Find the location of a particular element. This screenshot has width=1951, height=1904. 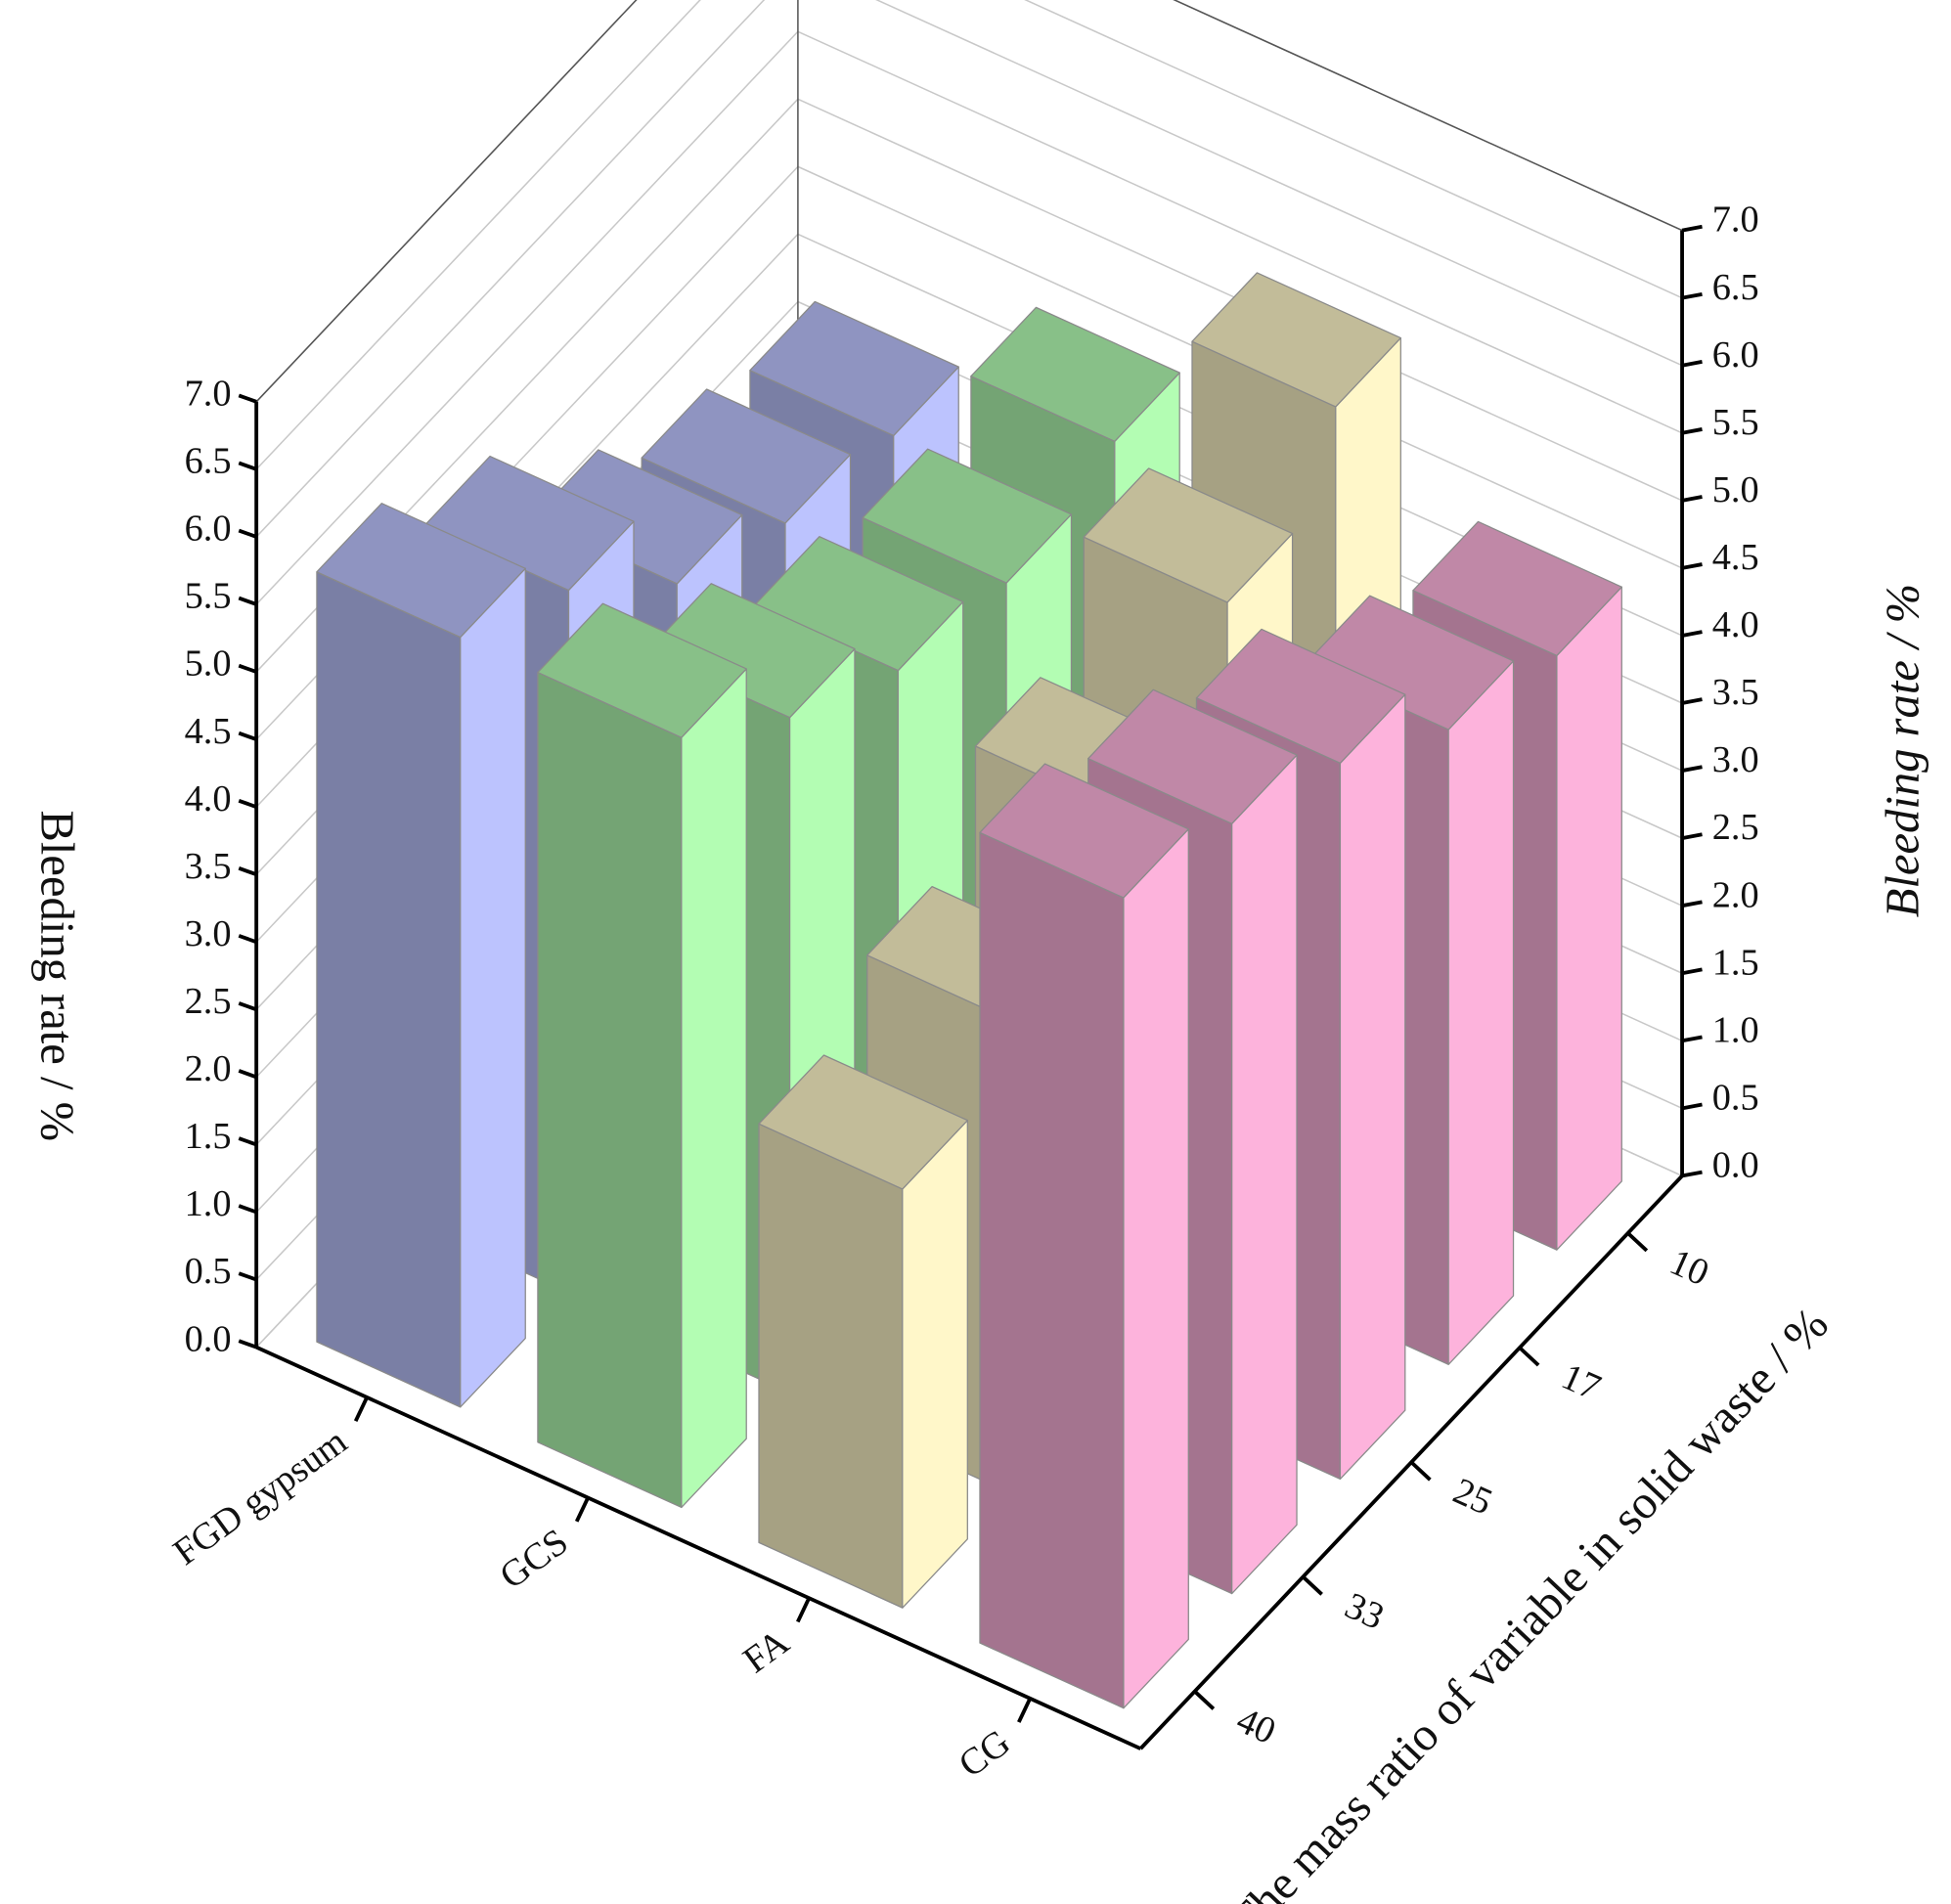

y-tick-label-right: 7.0 is located at coordinates (1735, 220).